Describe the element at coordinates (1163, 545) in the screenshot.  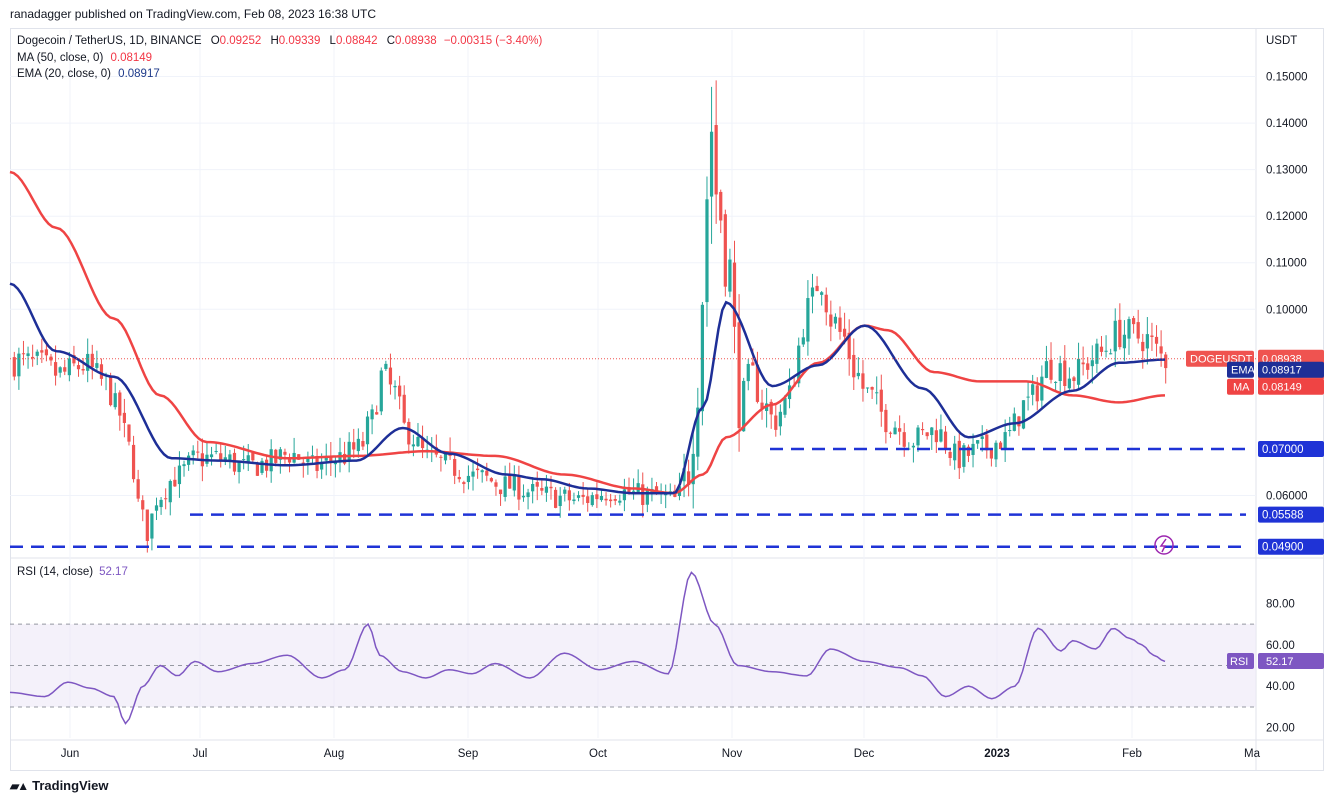
I see `alert-bolt-icon` at that location.